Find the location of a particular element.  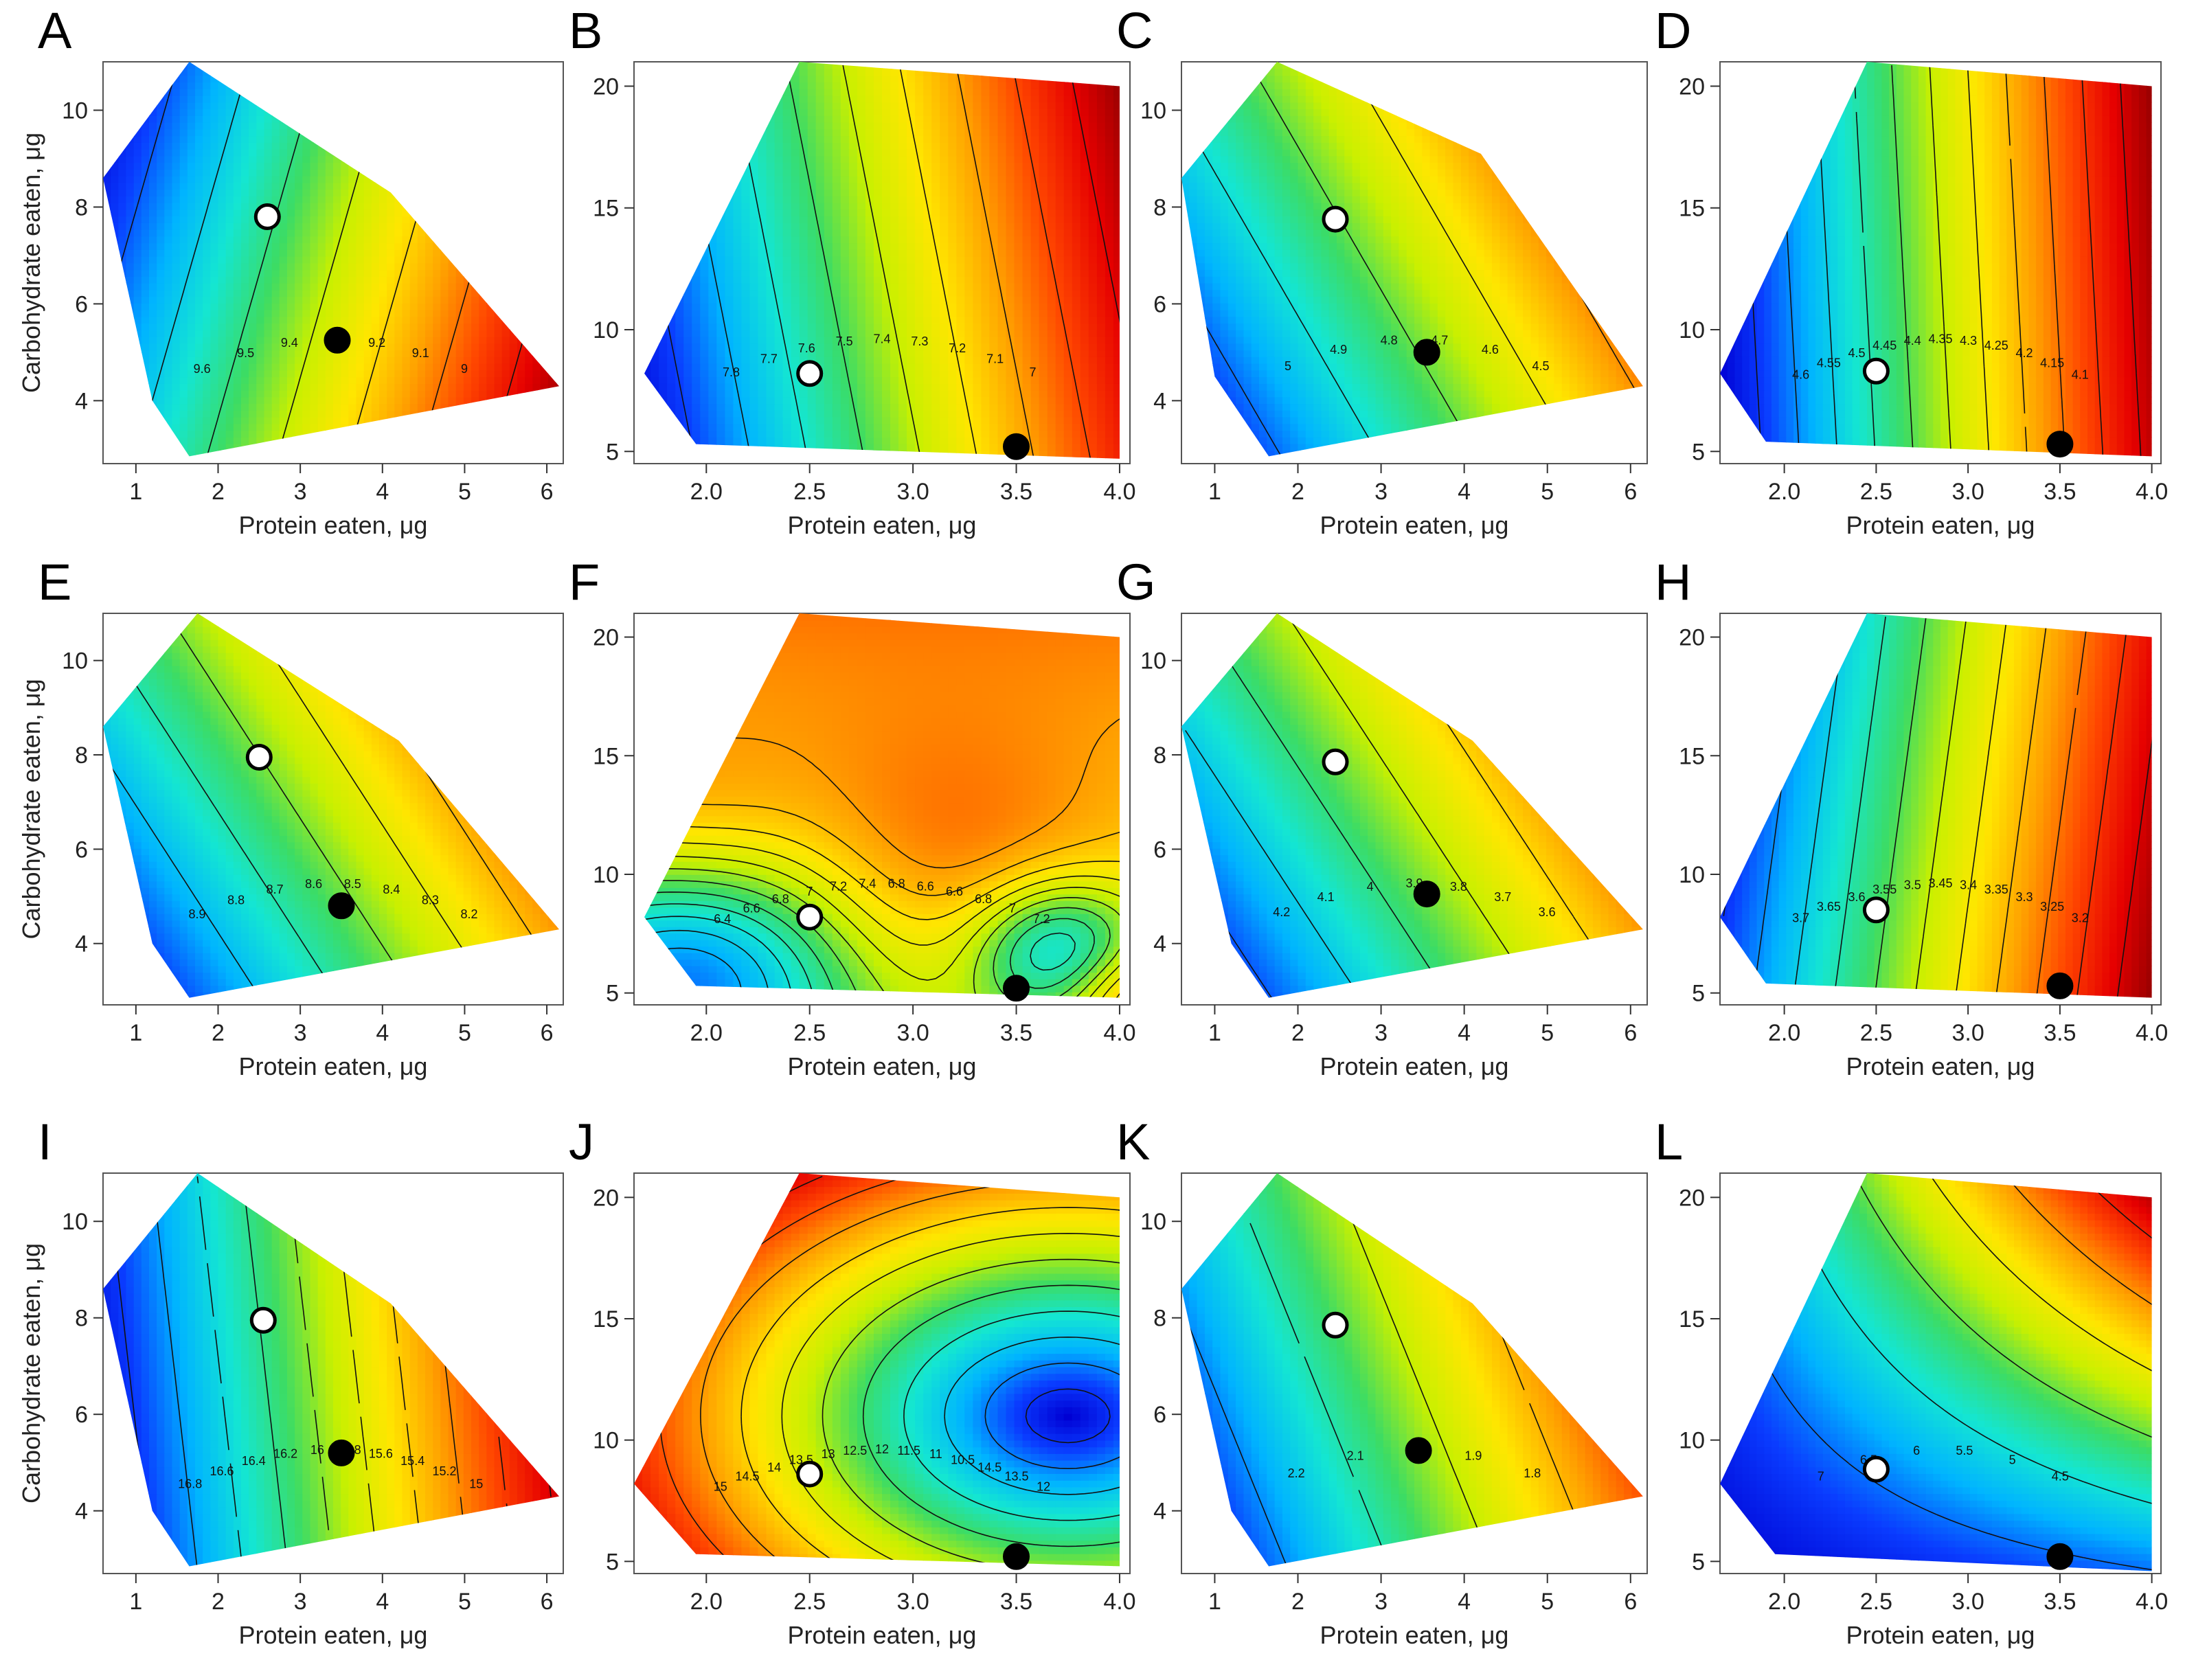

marker-open is located at coordinates (810, 1474).